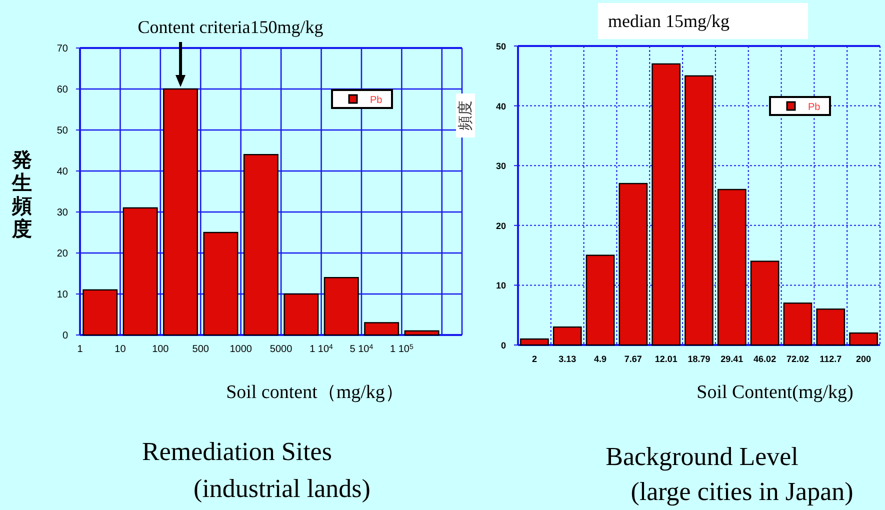 This screenshot has width=885, height=510. I want to click on x-tick-label: 5 10$^{4}$, so click(362, 349).